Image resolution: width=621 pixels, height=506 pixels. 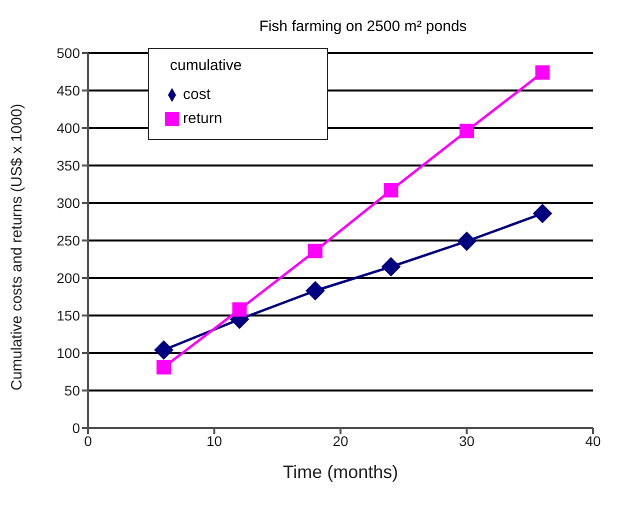 What do you see at coordinates (340, 440) in the screenshot?
I see `x-tick-label: 20` at bounding box center [340, 440].